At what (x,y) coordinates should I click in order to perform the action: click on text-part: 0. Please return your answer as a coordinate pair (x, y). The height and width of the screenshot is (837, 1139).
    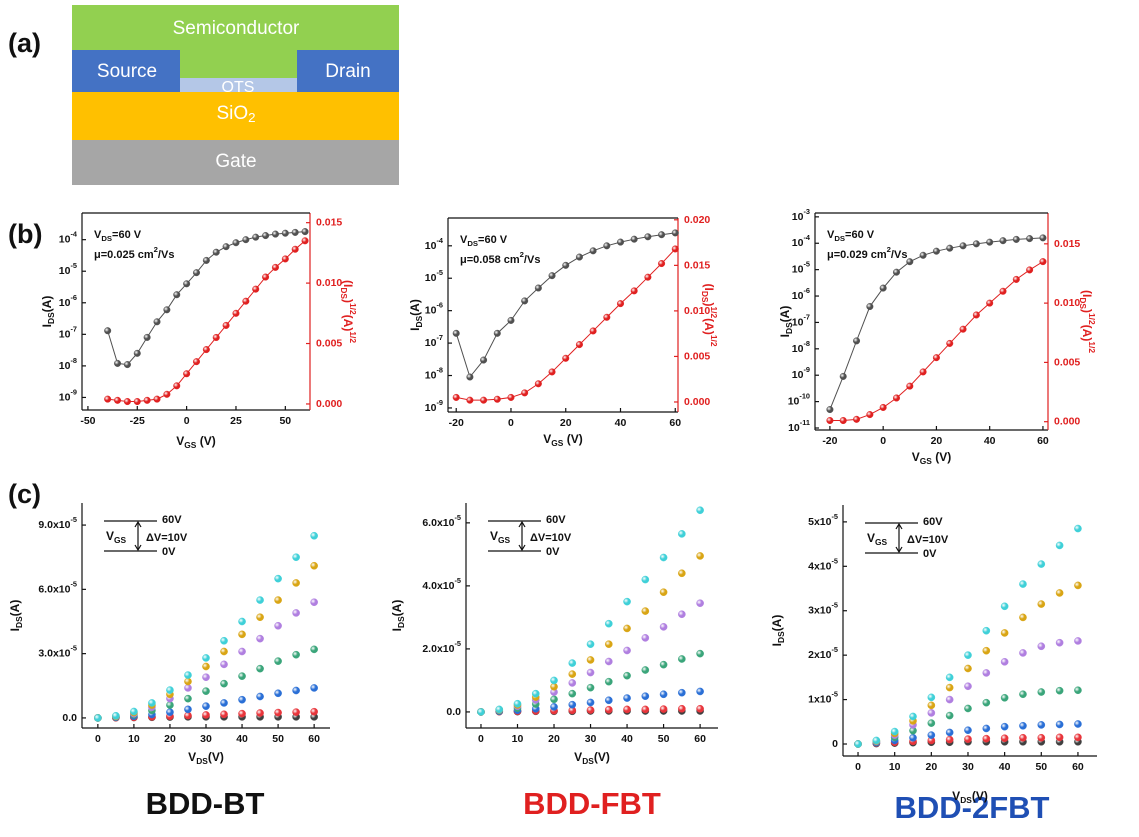
    Looking at the image, I should click on (187, 421).